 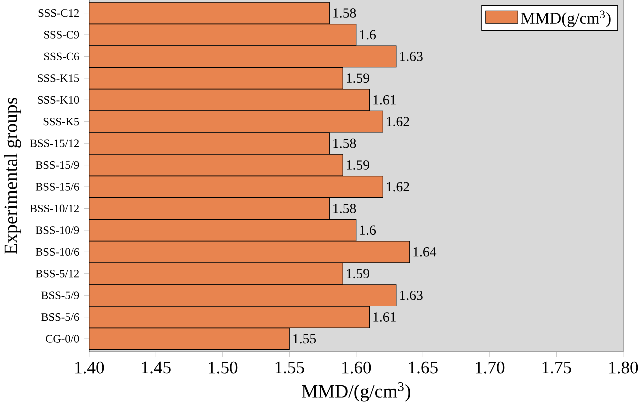 What do you see at coordinates (90, 368) in the screenshot?
I see `x-tick-label: 1.40` at bounding box center [90, 368].